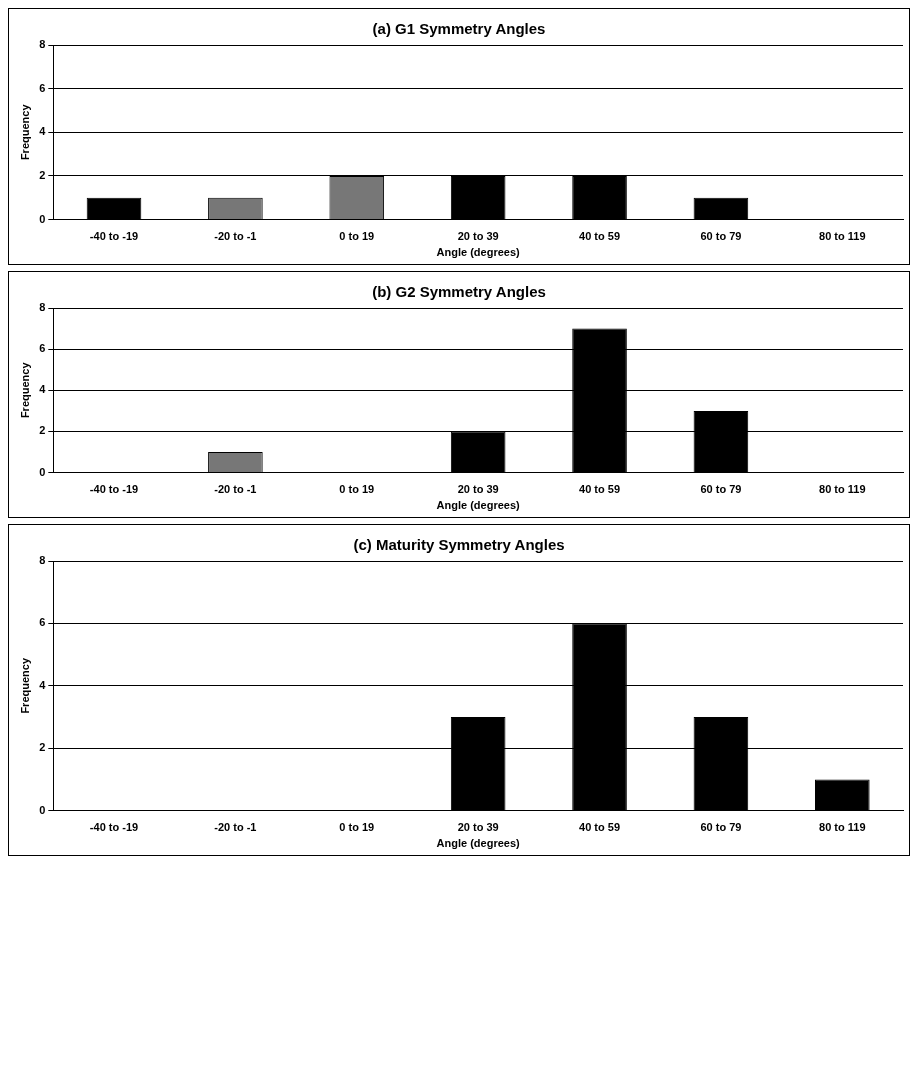  What do you see at coordinates (459, 545) in the screenshot?
I see `chart-title: (c) Maturity Symmetry Angles` at bounding box center [459, 545].